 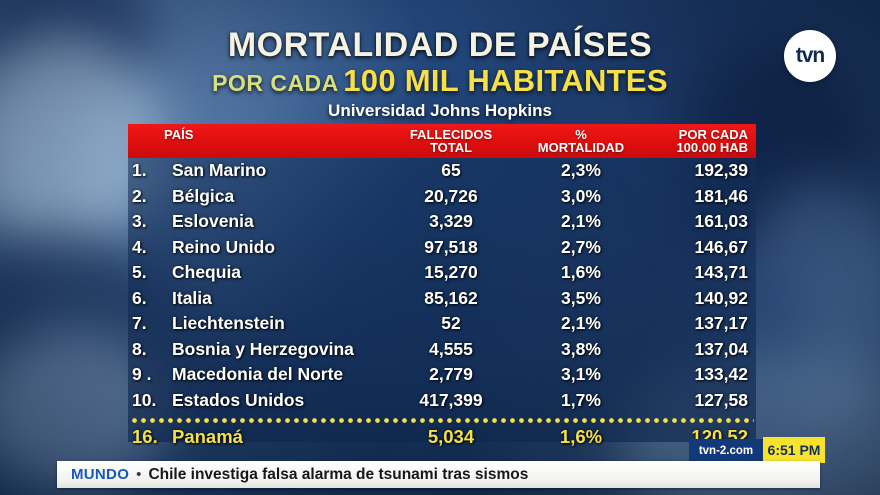 I want to click on cell-deaths: 3,329, so click(x=451, y=221).